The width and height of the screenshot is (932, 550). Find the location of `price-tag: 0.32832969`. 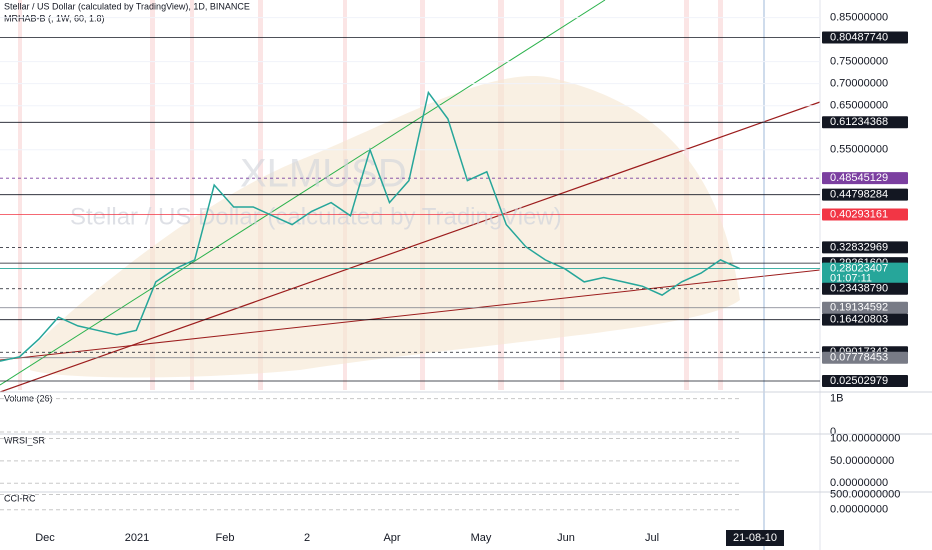

price-tag: 0.32832969 is located at coordinates (865, 247).